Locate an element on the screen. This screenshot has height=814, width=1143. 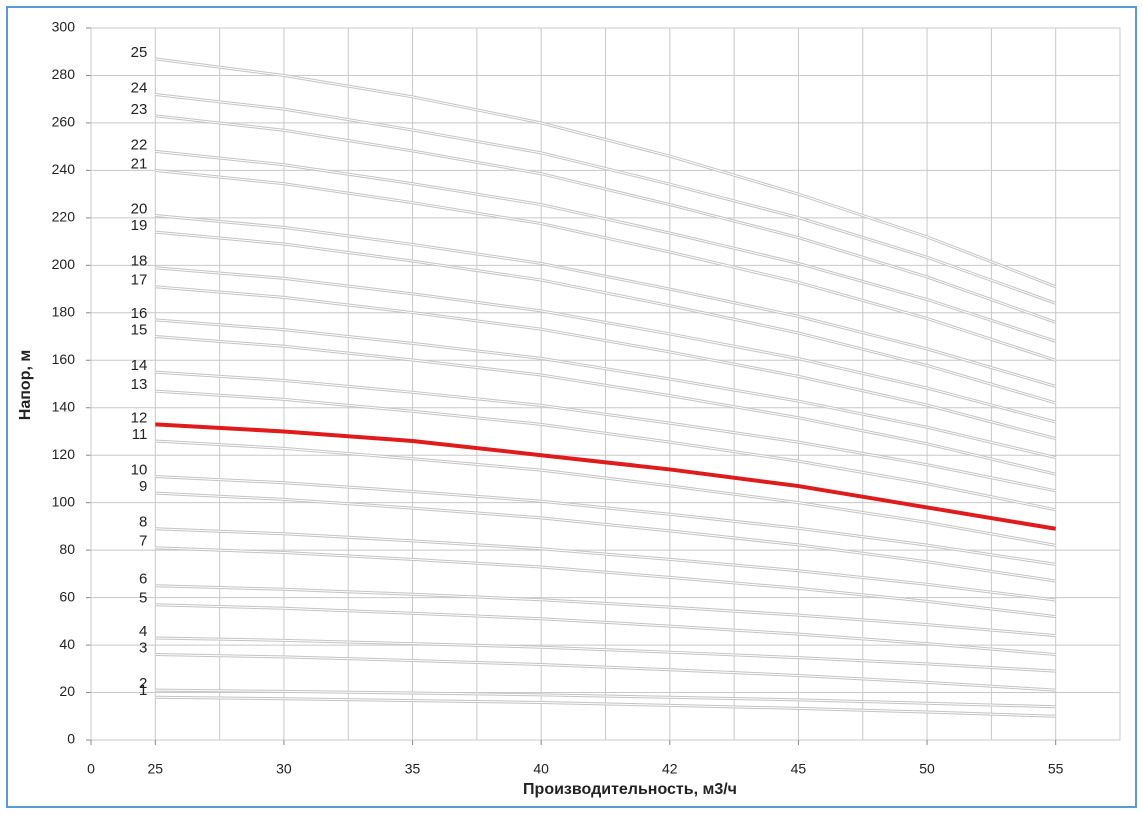
y-tick-label: 40 is located at coordinates (67, 644).